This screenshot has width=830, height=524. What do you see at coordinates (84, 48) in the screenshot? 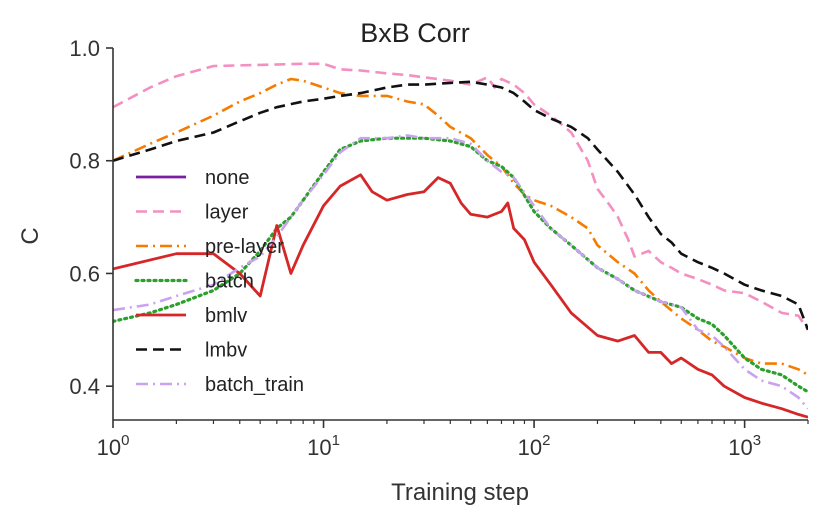
I see `y-tick-label: 1.0` at bounding box center [84, 48].